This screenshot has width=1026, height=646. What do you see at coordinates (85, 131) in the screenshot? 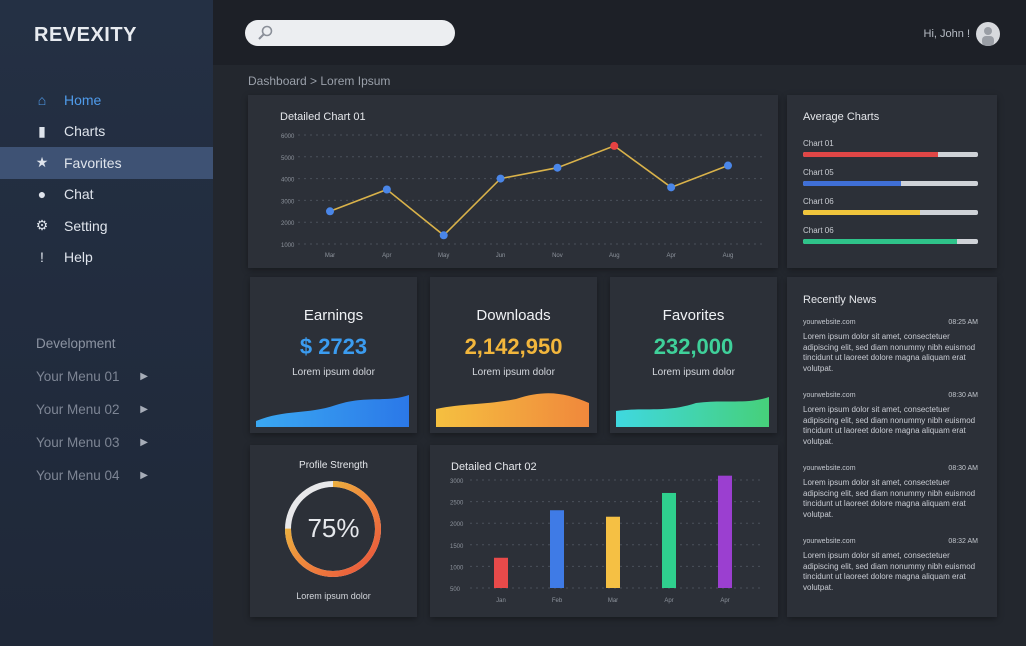
I see `sidebar-item-label: Charts` at bounding box center [85, 131].